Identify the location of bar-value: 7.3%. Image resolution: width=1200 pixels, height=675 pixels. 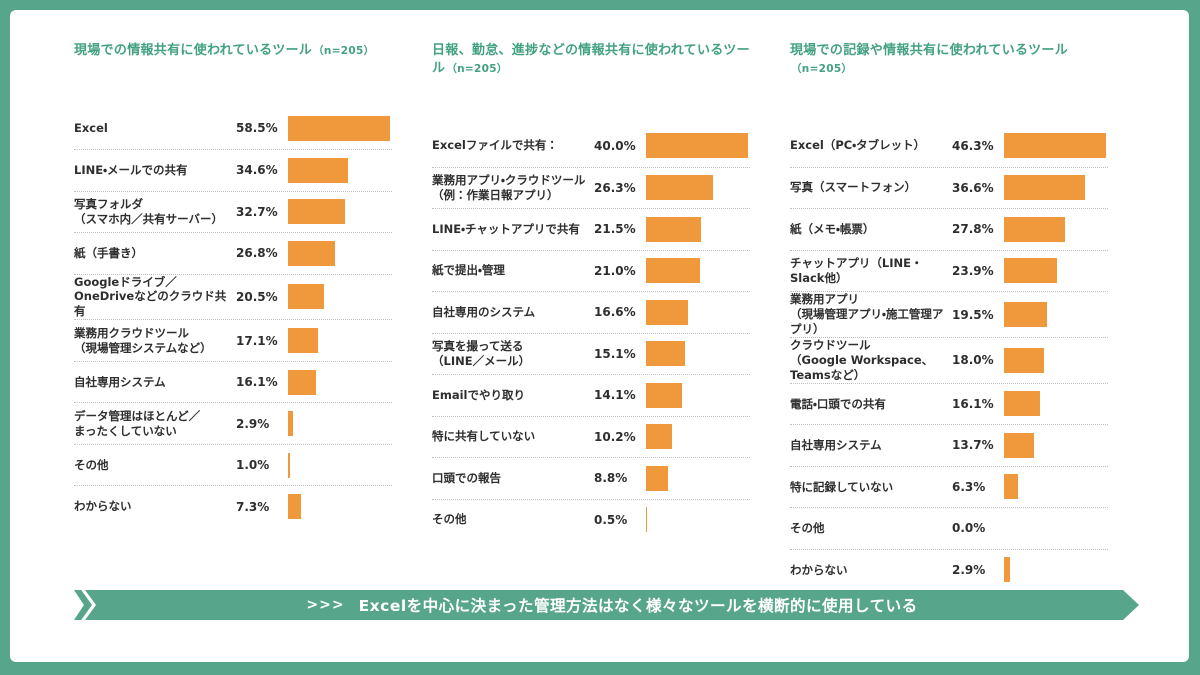
(253, 506).